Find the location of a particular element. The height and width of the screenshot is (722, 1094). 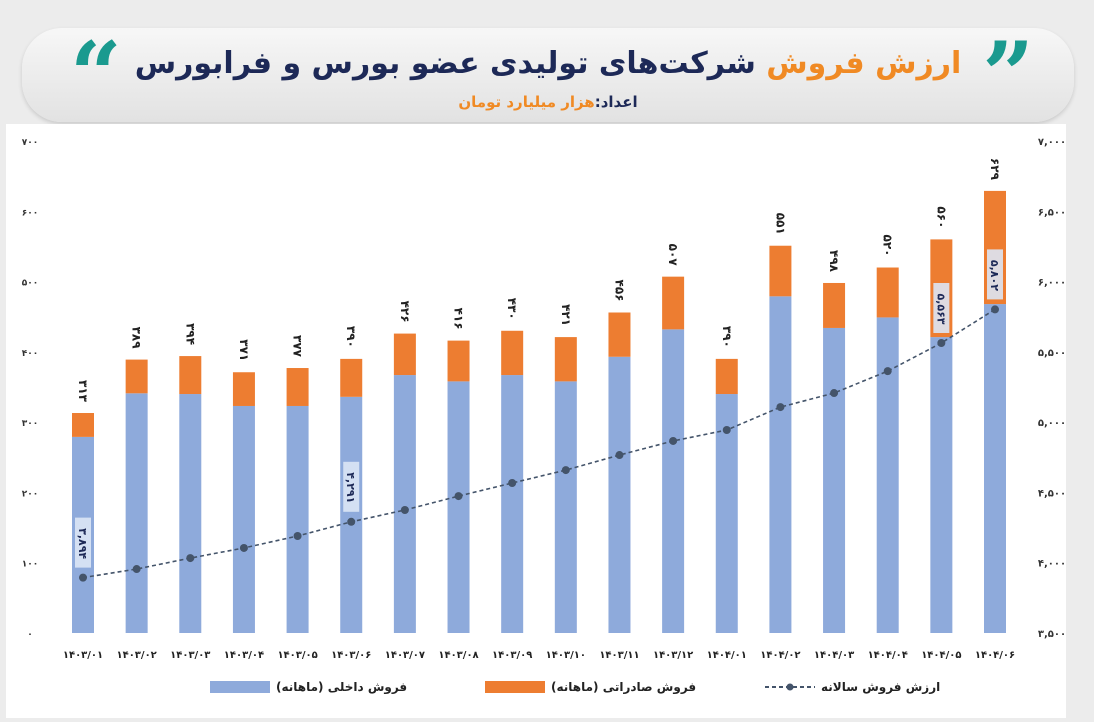

right-axis-tick-label: ۶,۵۰۰ is located at coordinates (1052, 212).